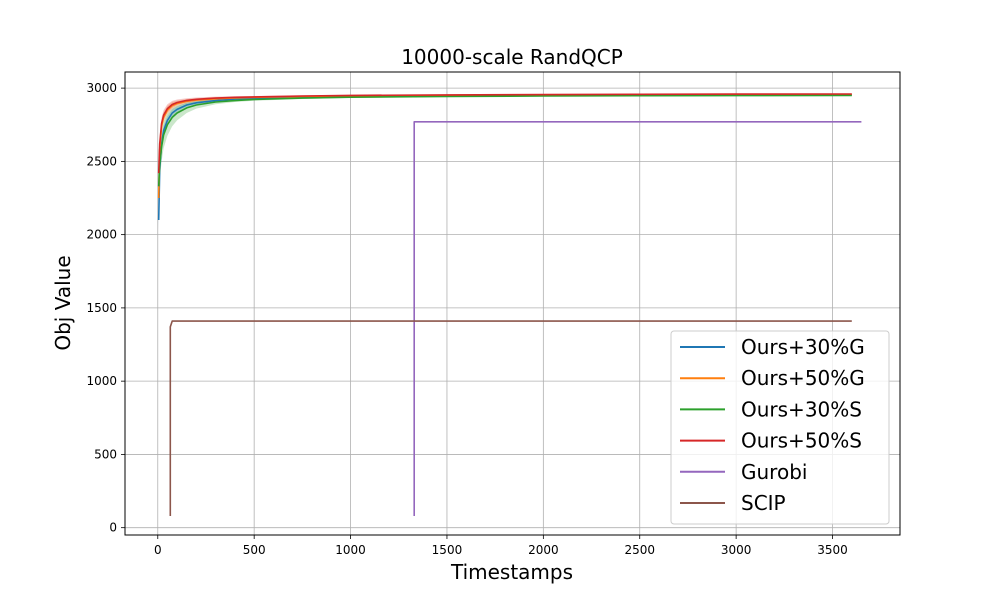  I want to click on y-axis-ticks: 0 500 1000 1500 2000 2500 3000, so click(105, 308).